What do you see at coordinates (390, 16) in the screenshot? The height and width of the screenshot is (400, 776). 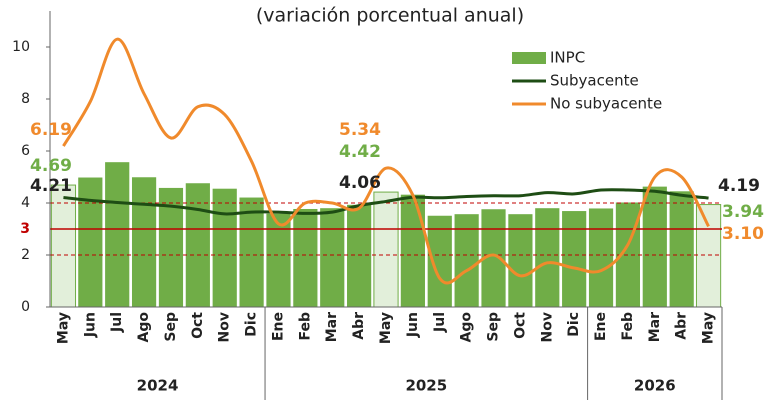 I see `chart-title: (variación porcentual anual)` at bounding box center [390, 16].